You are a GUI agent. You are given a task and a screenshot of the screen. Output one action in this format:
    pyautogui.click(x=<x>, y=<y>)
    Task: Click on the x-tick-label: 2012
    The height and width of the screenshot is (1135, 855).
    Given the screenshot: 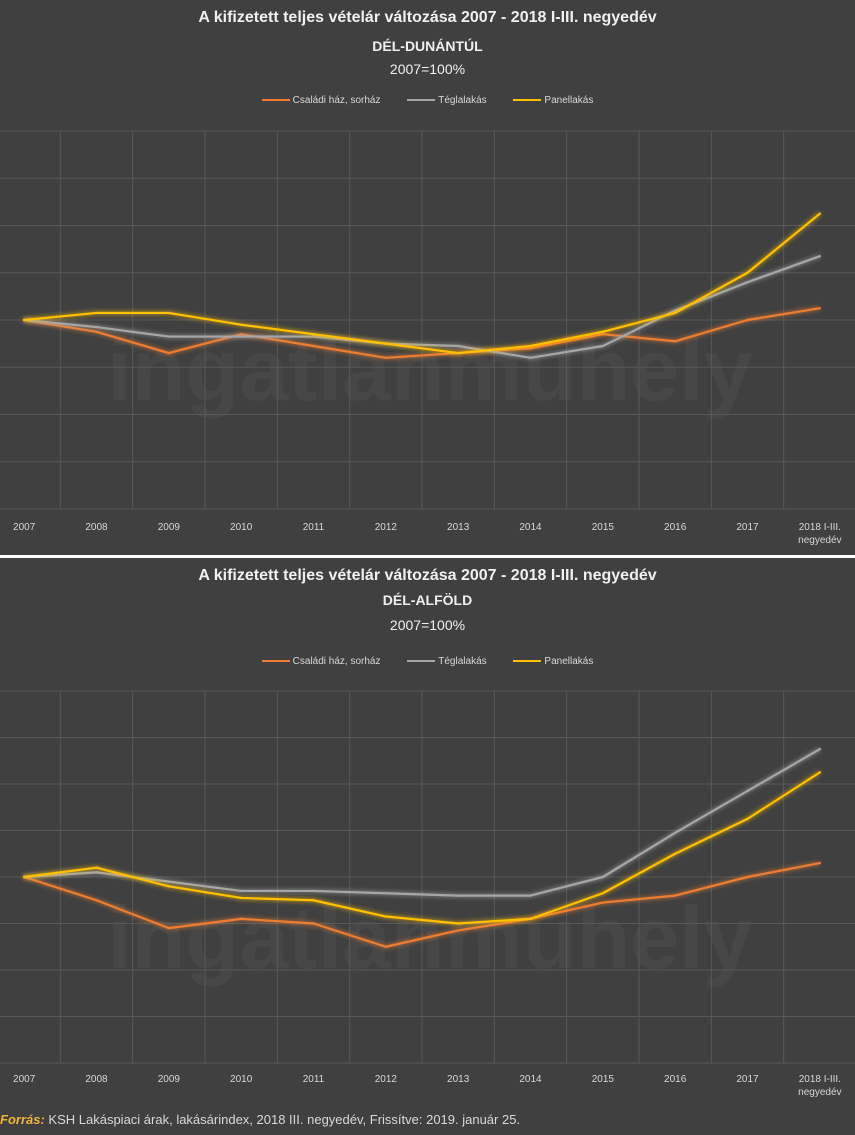 What is the action you would take?
    pyautogui.click(x=386, y=1079)
    